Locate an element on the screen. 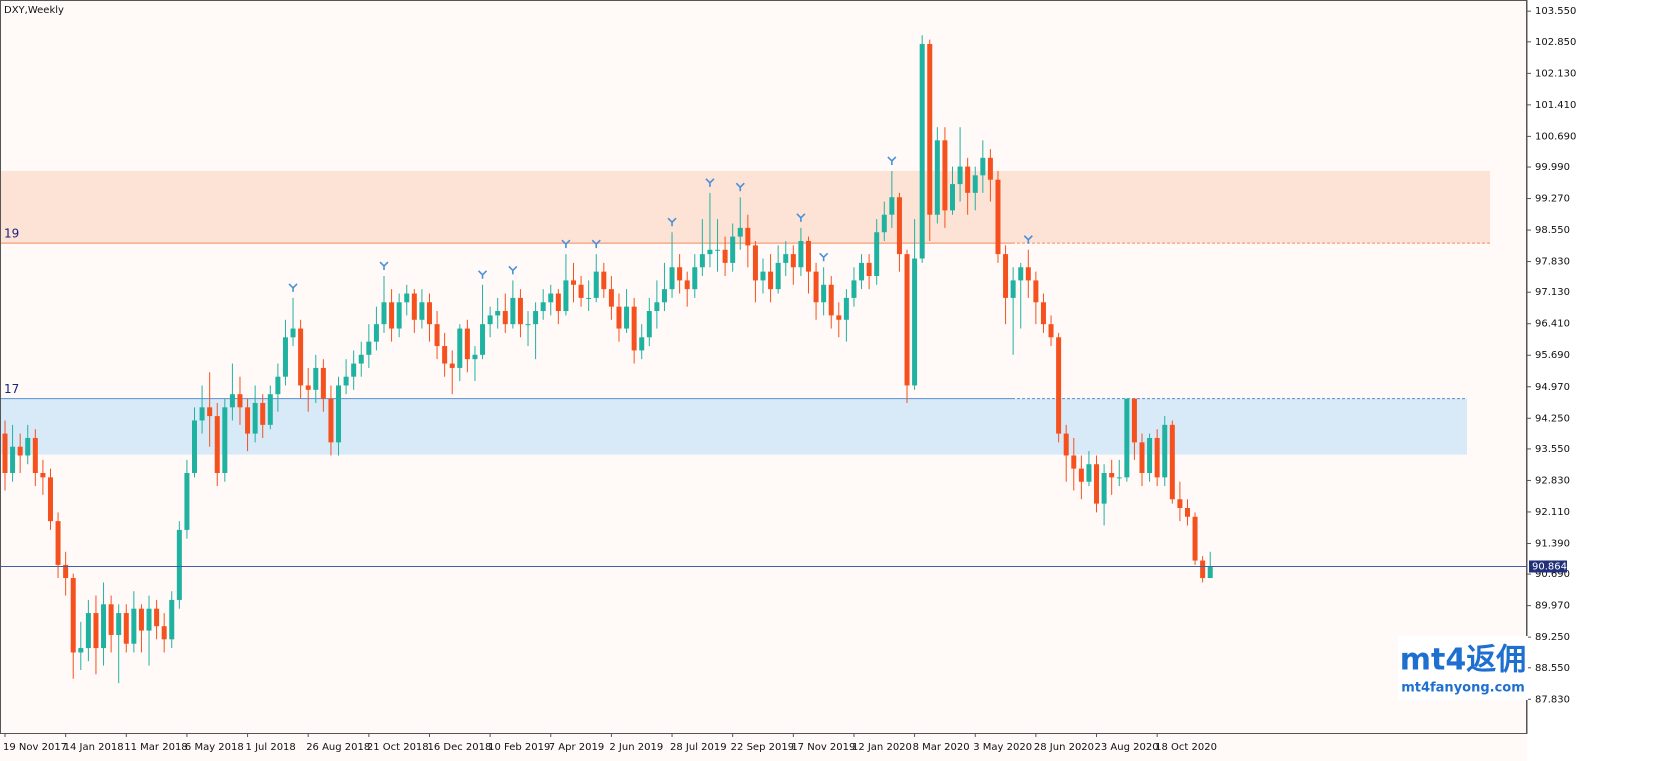 The image size is (1653, 761). y-tick-label: 95.690 is located at coordinates (1552, 355).